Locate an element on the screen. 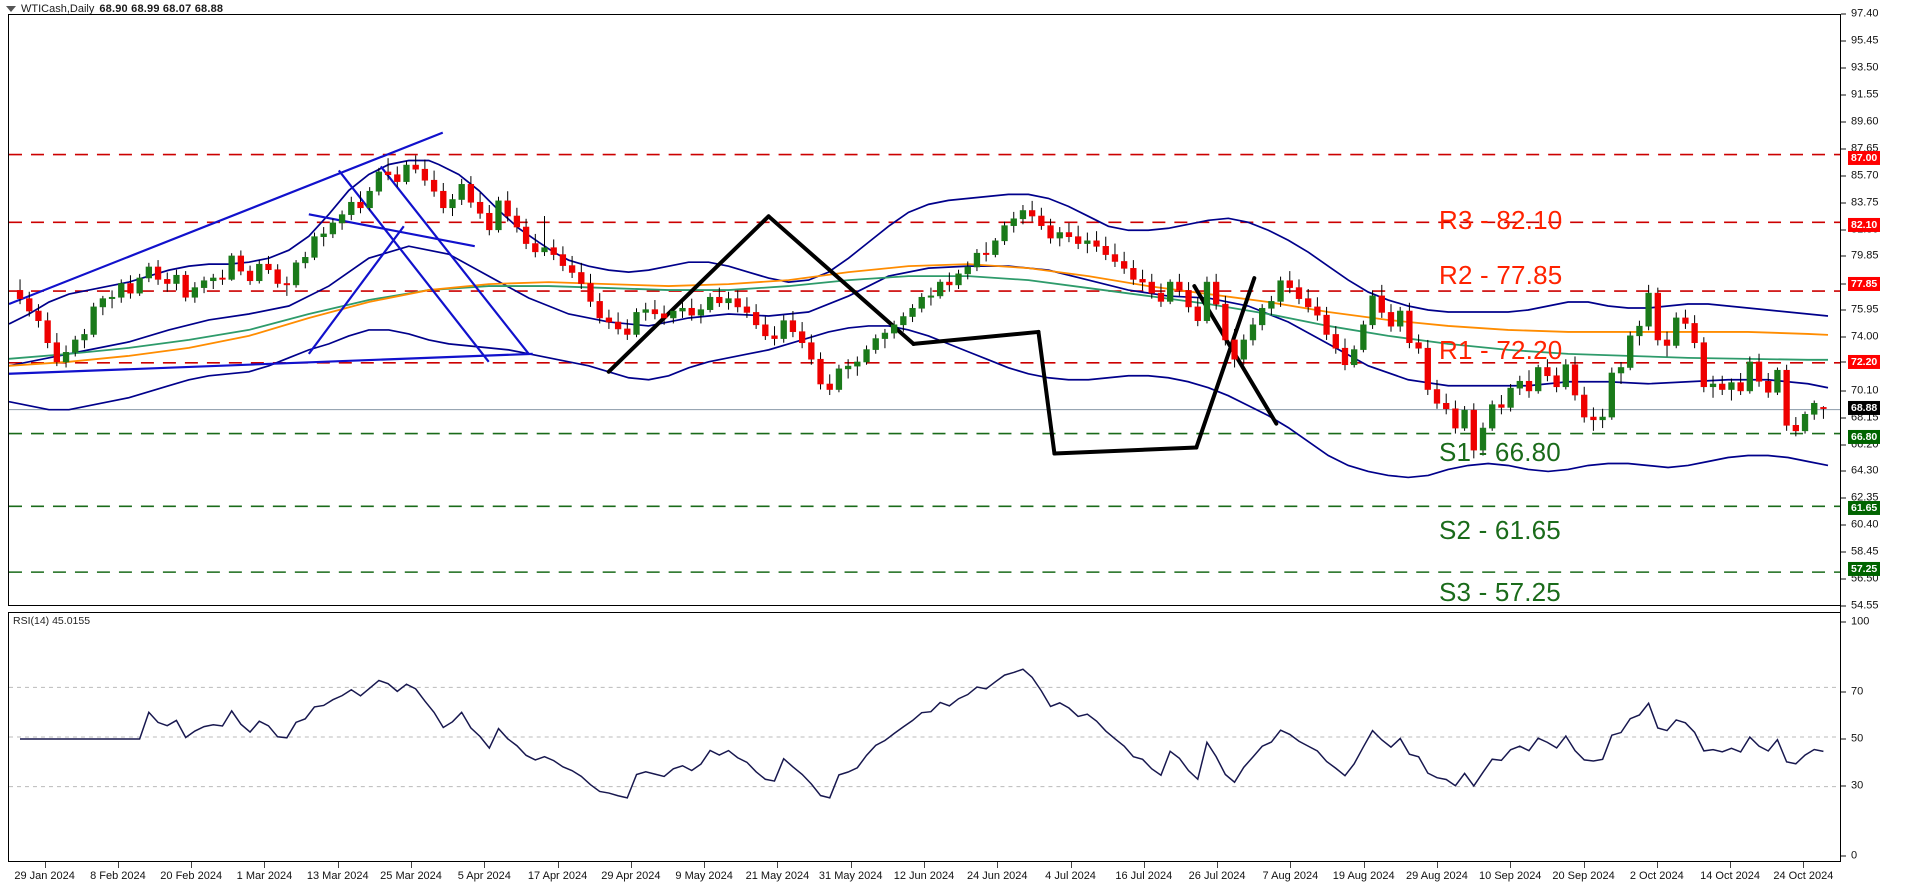 Image resolution: width=1916 pixels, height=888 pixels. rsi-tick-label: 50 is located at coordinates (1857, 738).